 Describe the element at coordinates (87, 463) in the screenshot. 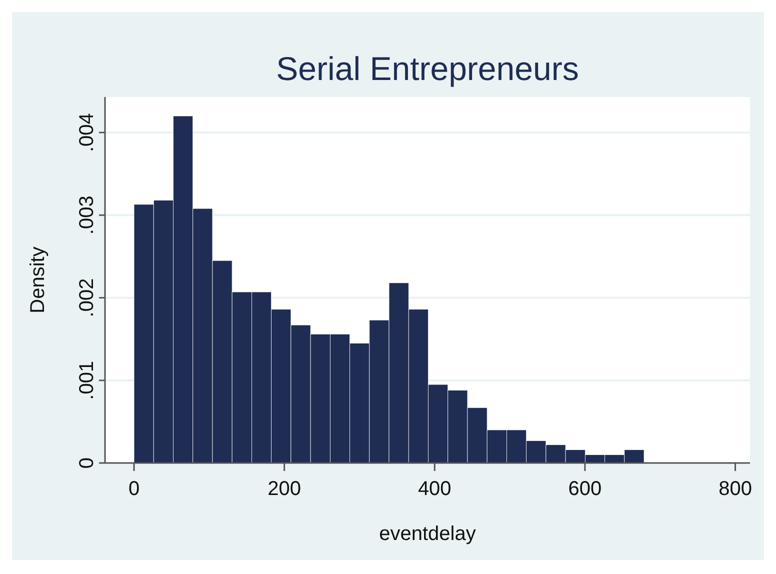

I see `y-tick-label: 0` at that location.